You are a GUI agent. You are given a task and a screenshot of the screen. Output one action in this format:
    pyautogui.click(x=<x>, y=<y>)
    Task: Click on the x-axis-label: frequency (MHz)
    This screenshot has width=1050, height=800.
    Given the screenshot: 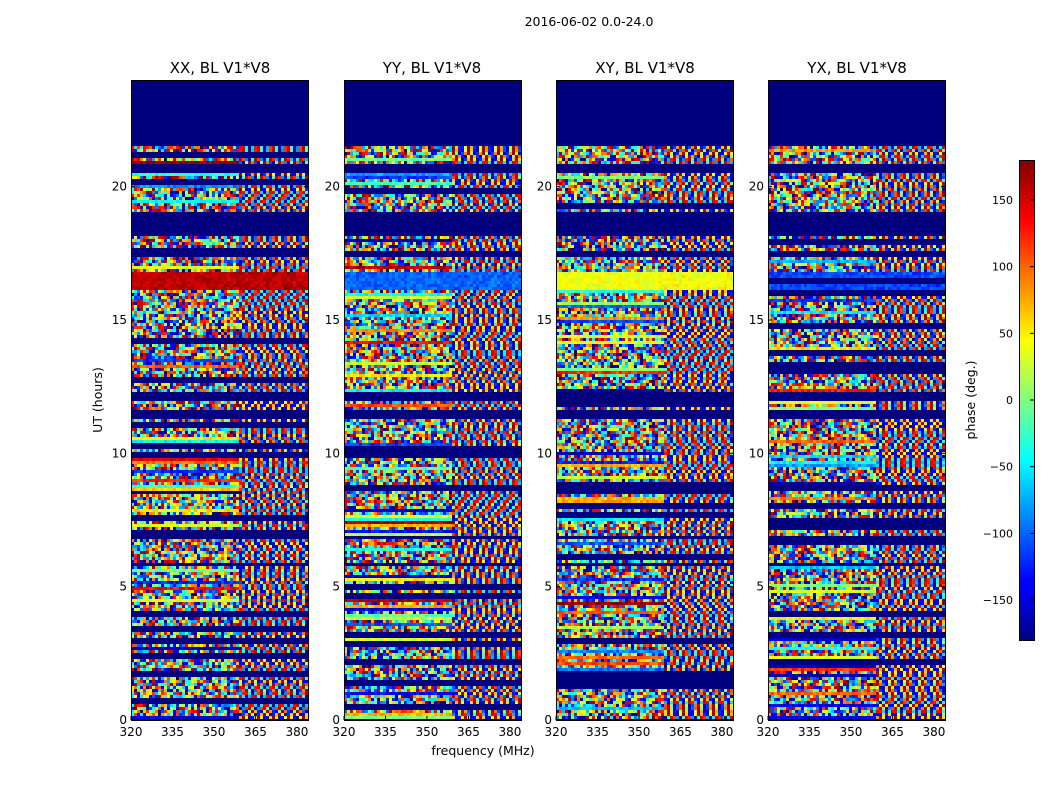 What is the action you would take?
    pyautogui.click(x=482, y=750)
    